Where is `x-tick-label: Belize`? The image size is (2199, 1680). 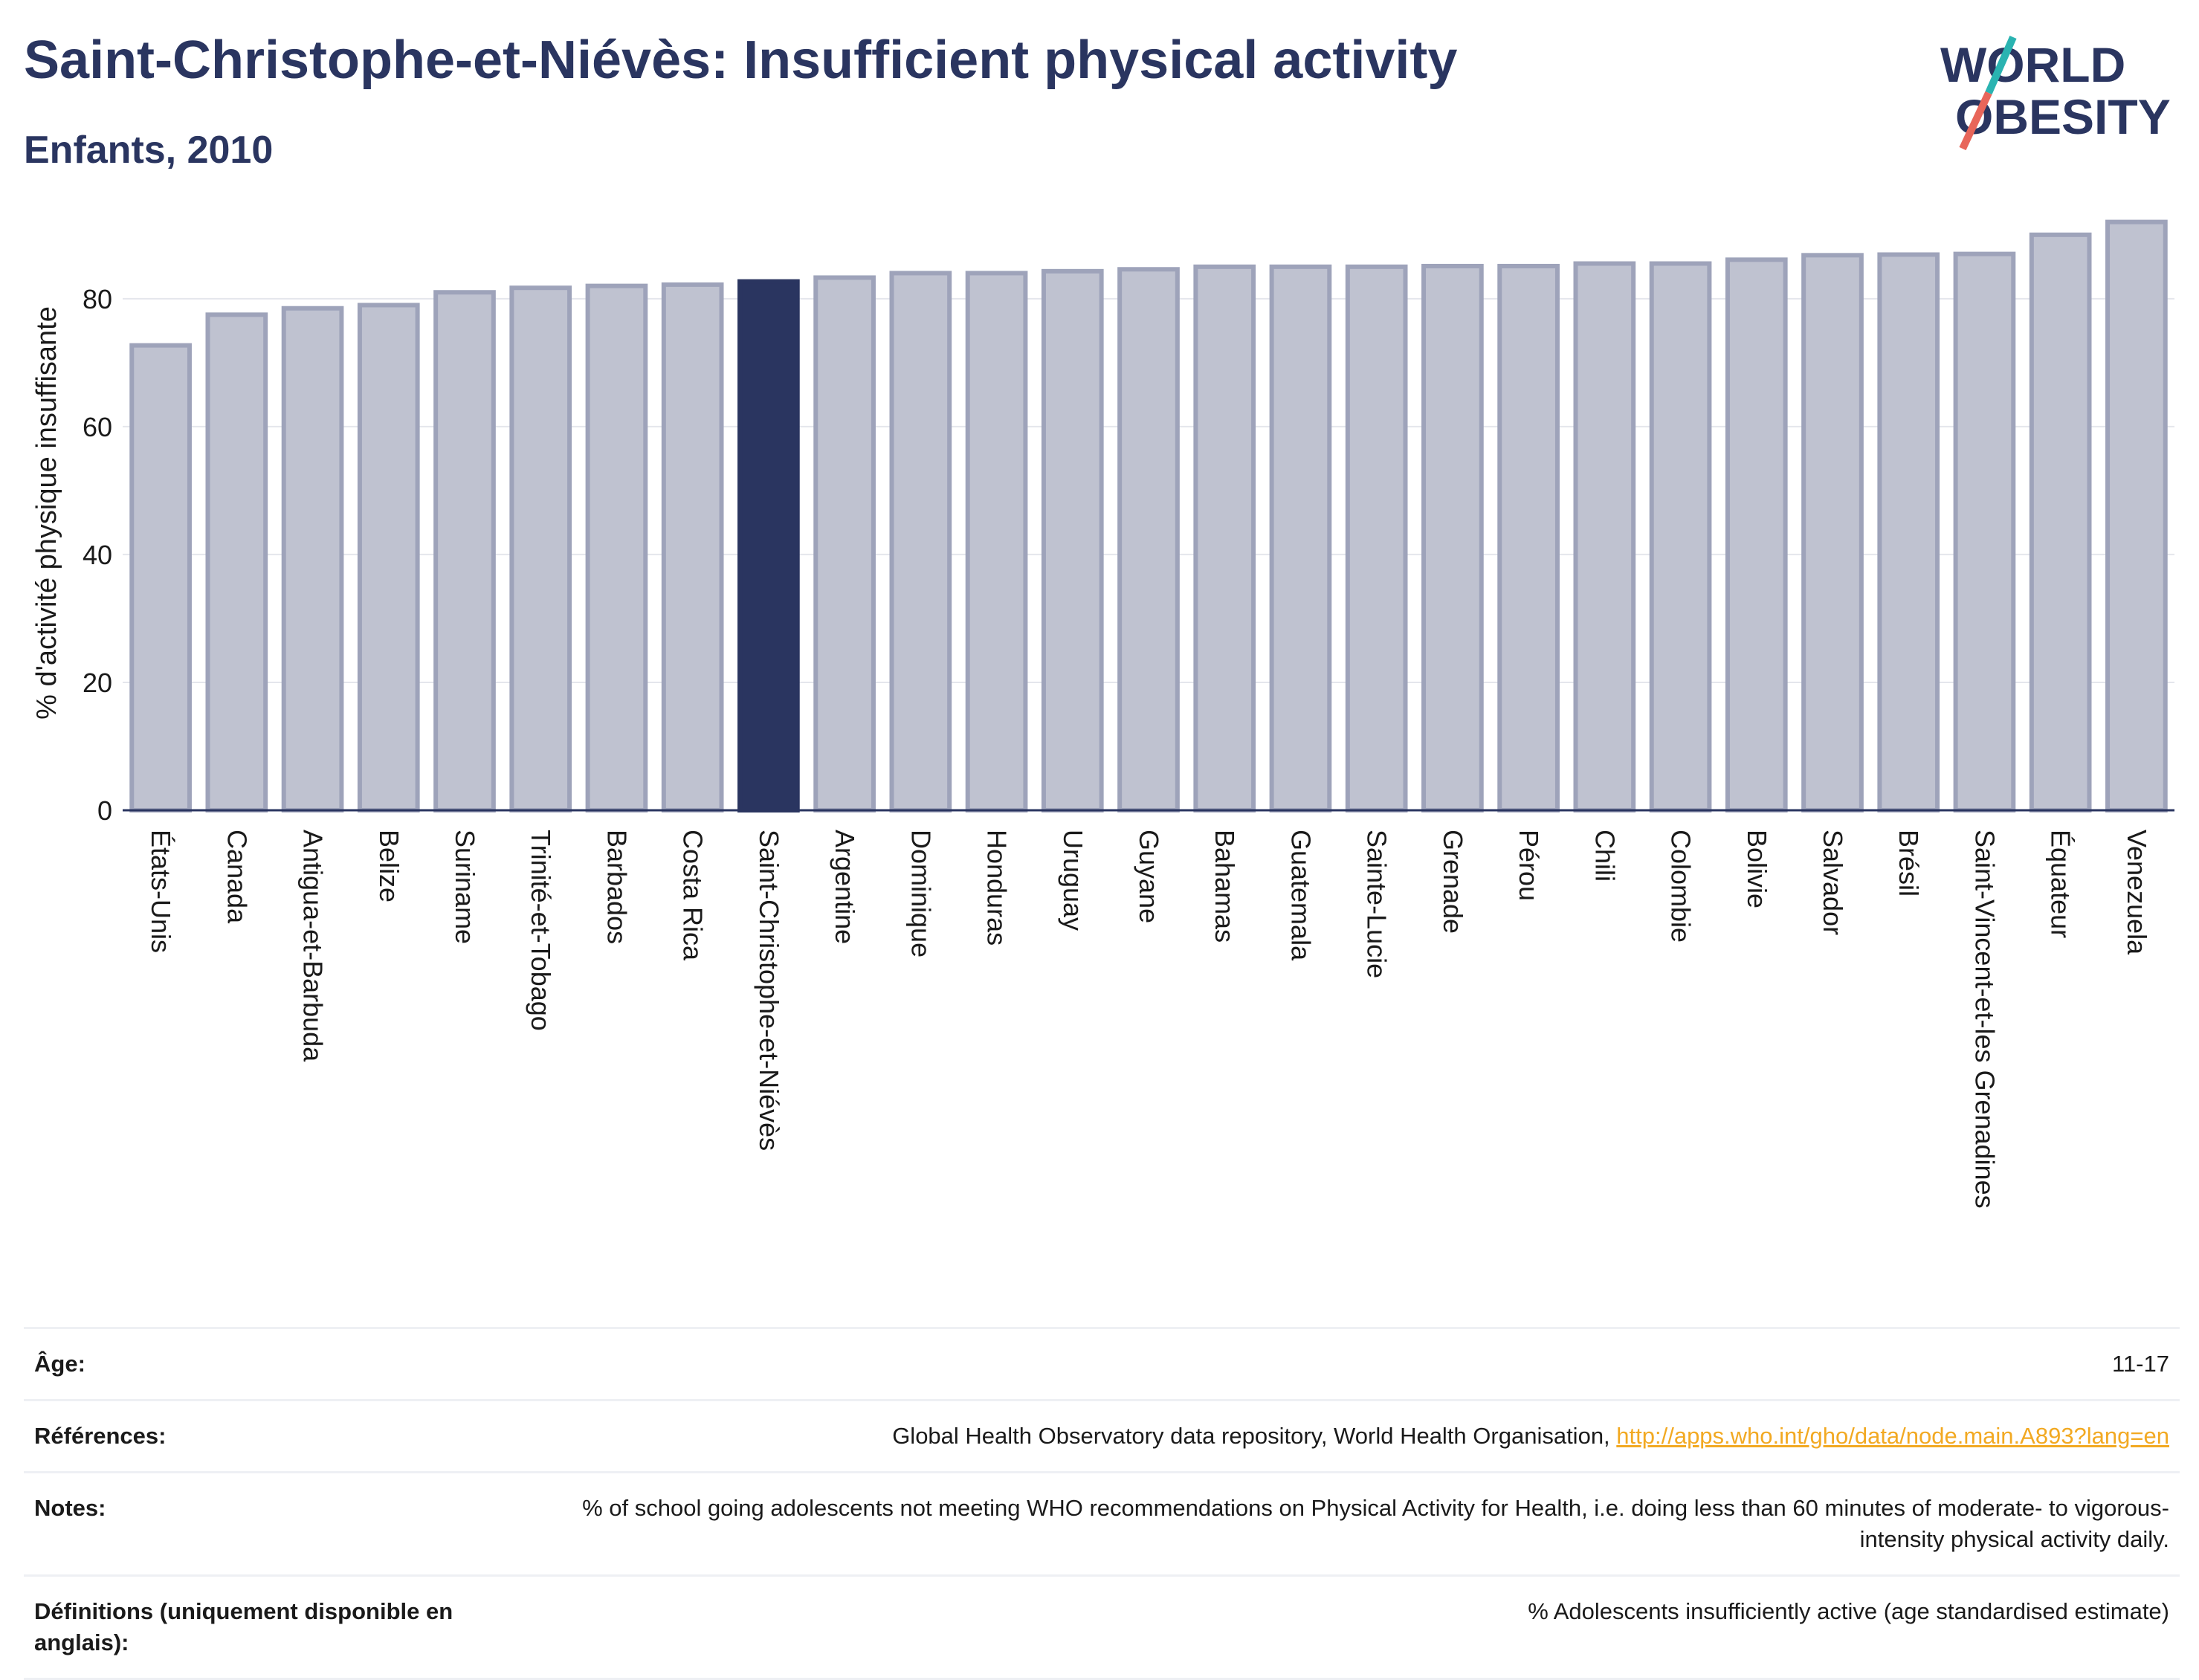
x-tick-label: Belize is located at coordinates (389, 866).